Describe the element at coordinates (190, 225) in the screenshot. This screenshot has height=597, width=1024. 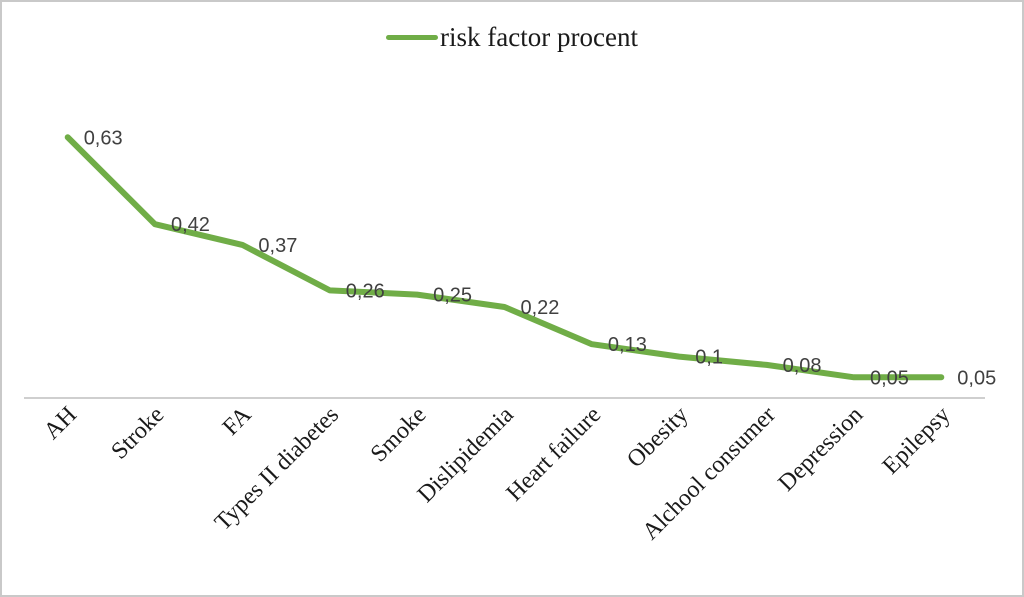
I see `data-point-label: 0,42` at that location.